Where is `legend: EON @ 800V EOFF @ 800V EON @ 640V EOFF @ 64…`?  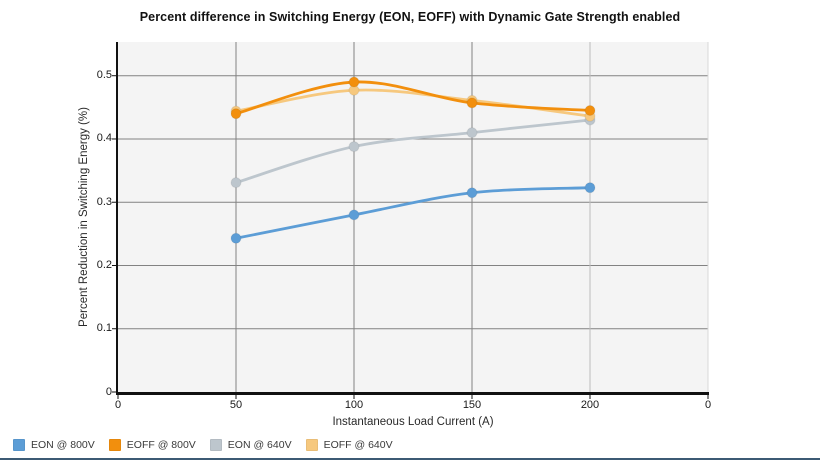 legend: EON @ 800V EOFF @ 800V EON @ 640V EOFF @ 64… is located at coordinates (203, 445).